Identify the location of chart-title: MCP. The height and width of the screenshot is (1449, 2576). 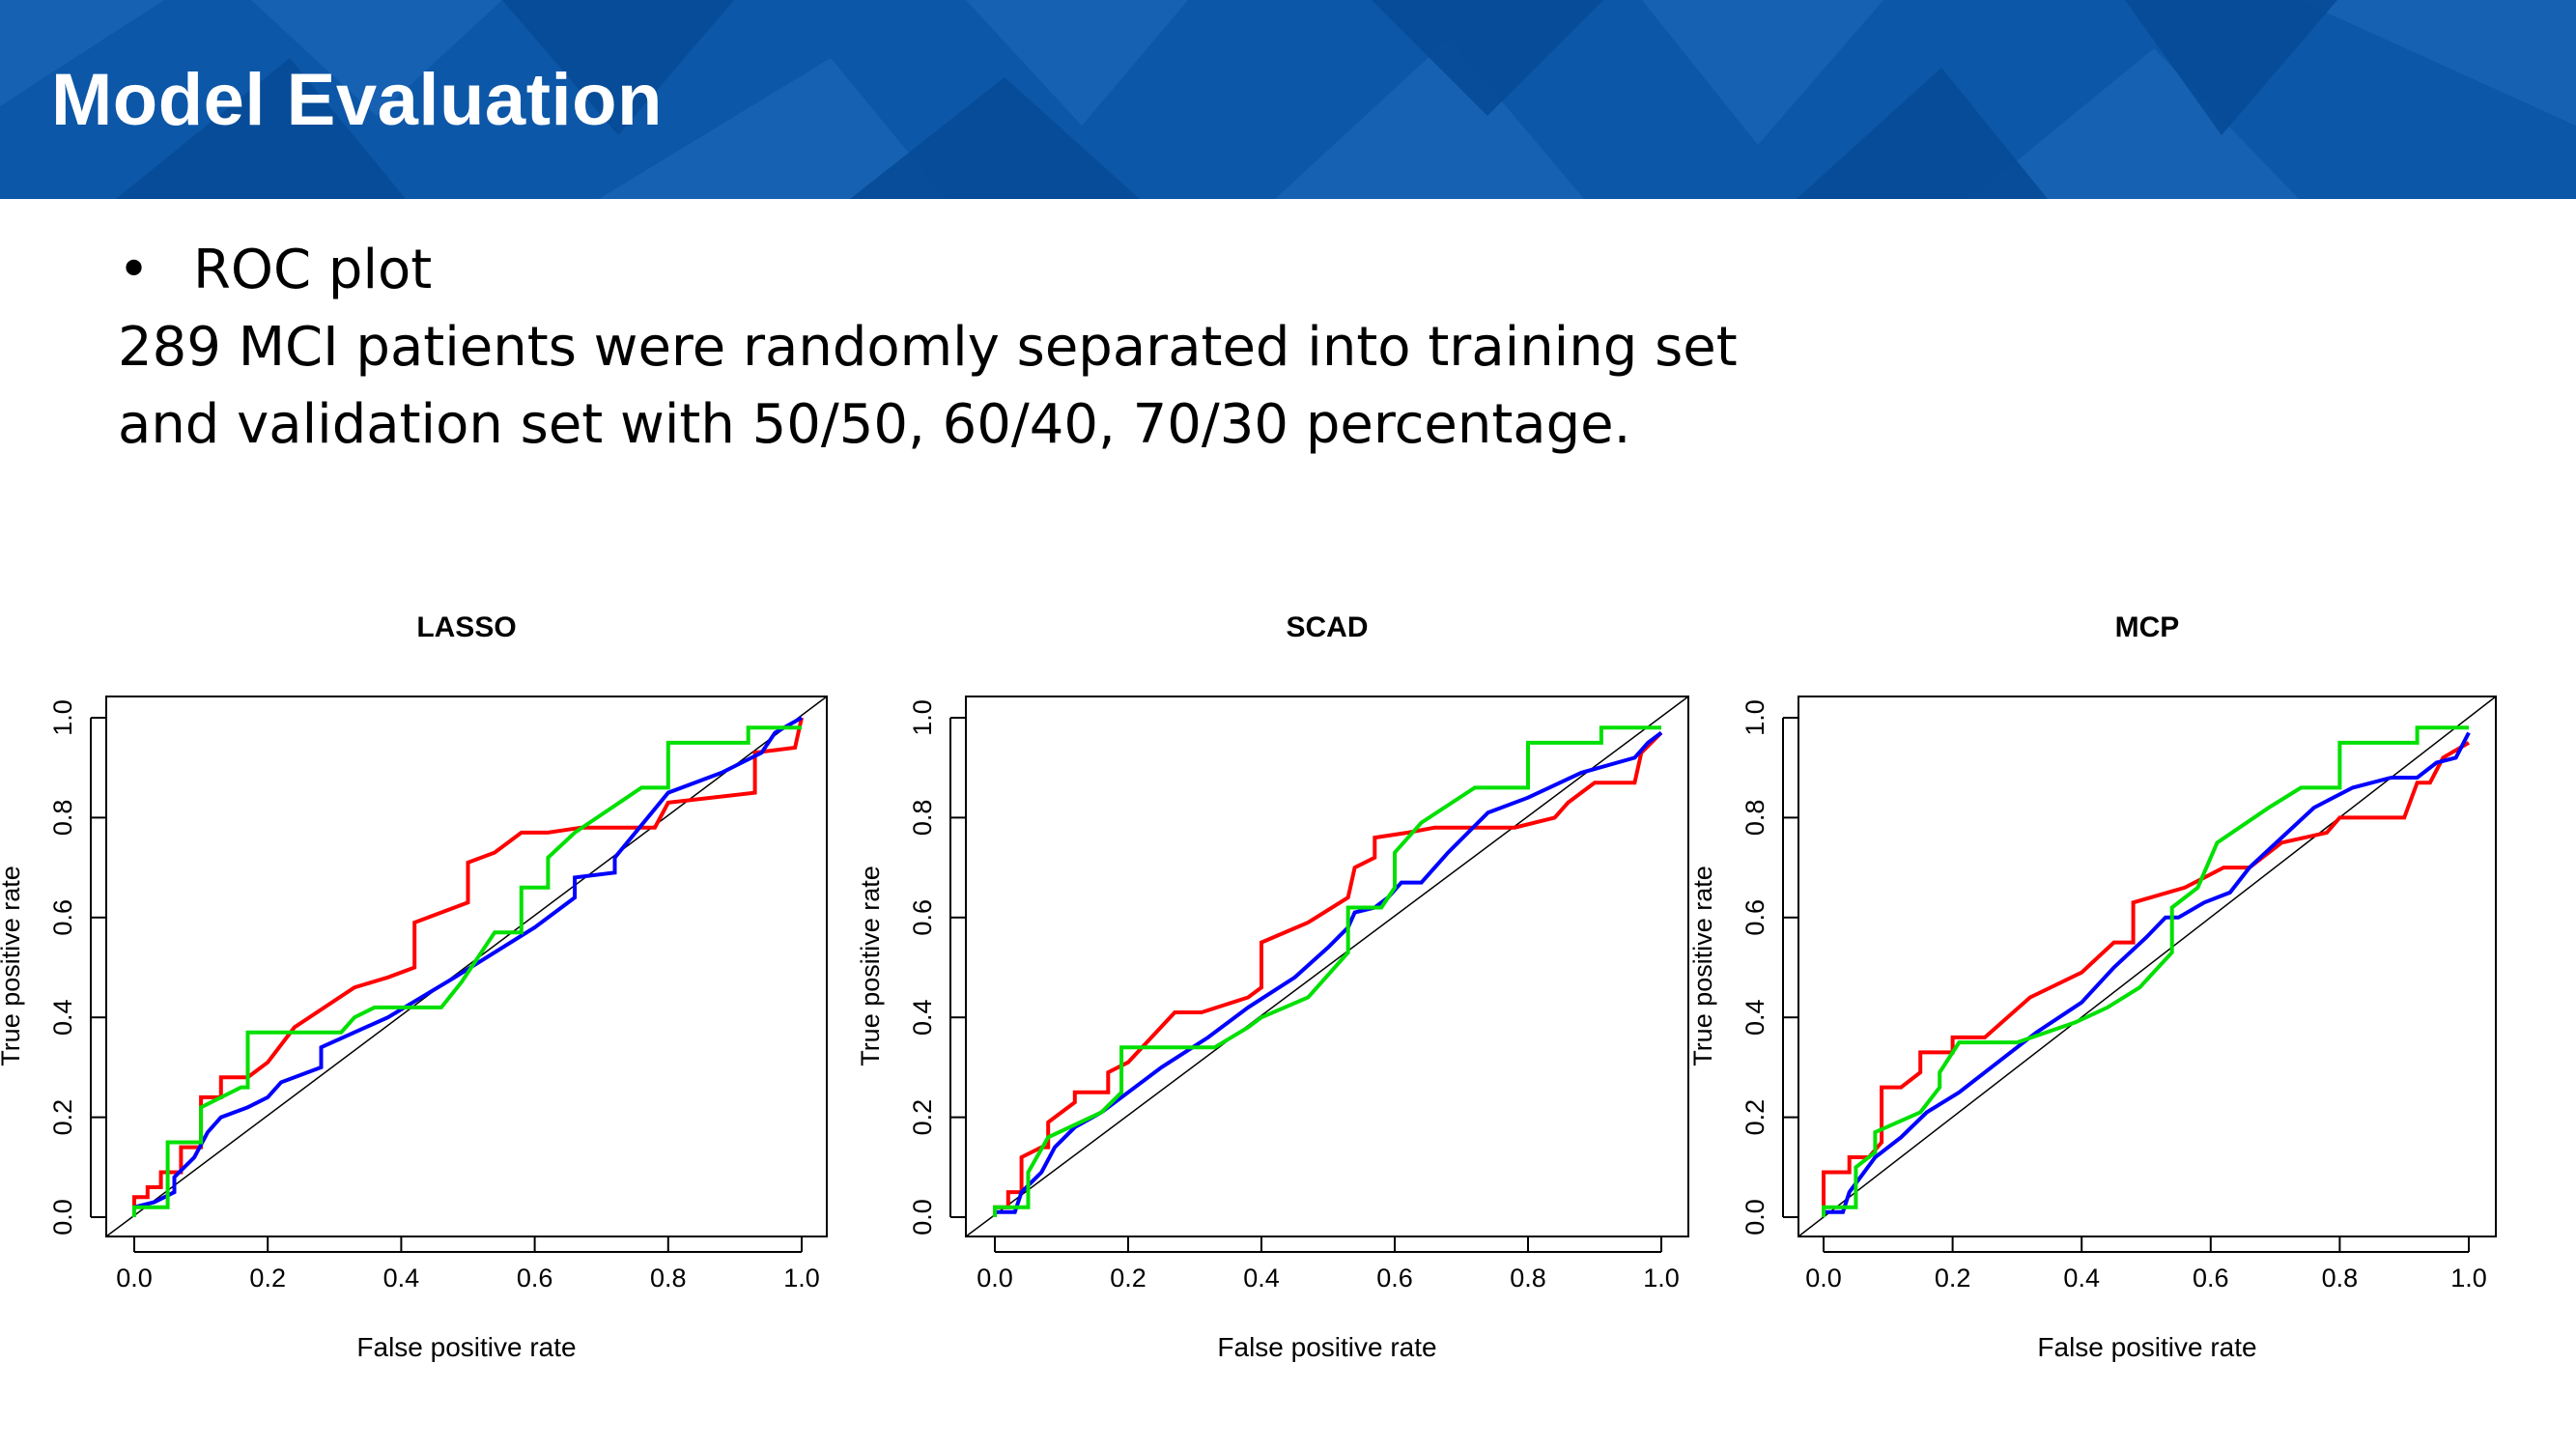
(2147, 627).